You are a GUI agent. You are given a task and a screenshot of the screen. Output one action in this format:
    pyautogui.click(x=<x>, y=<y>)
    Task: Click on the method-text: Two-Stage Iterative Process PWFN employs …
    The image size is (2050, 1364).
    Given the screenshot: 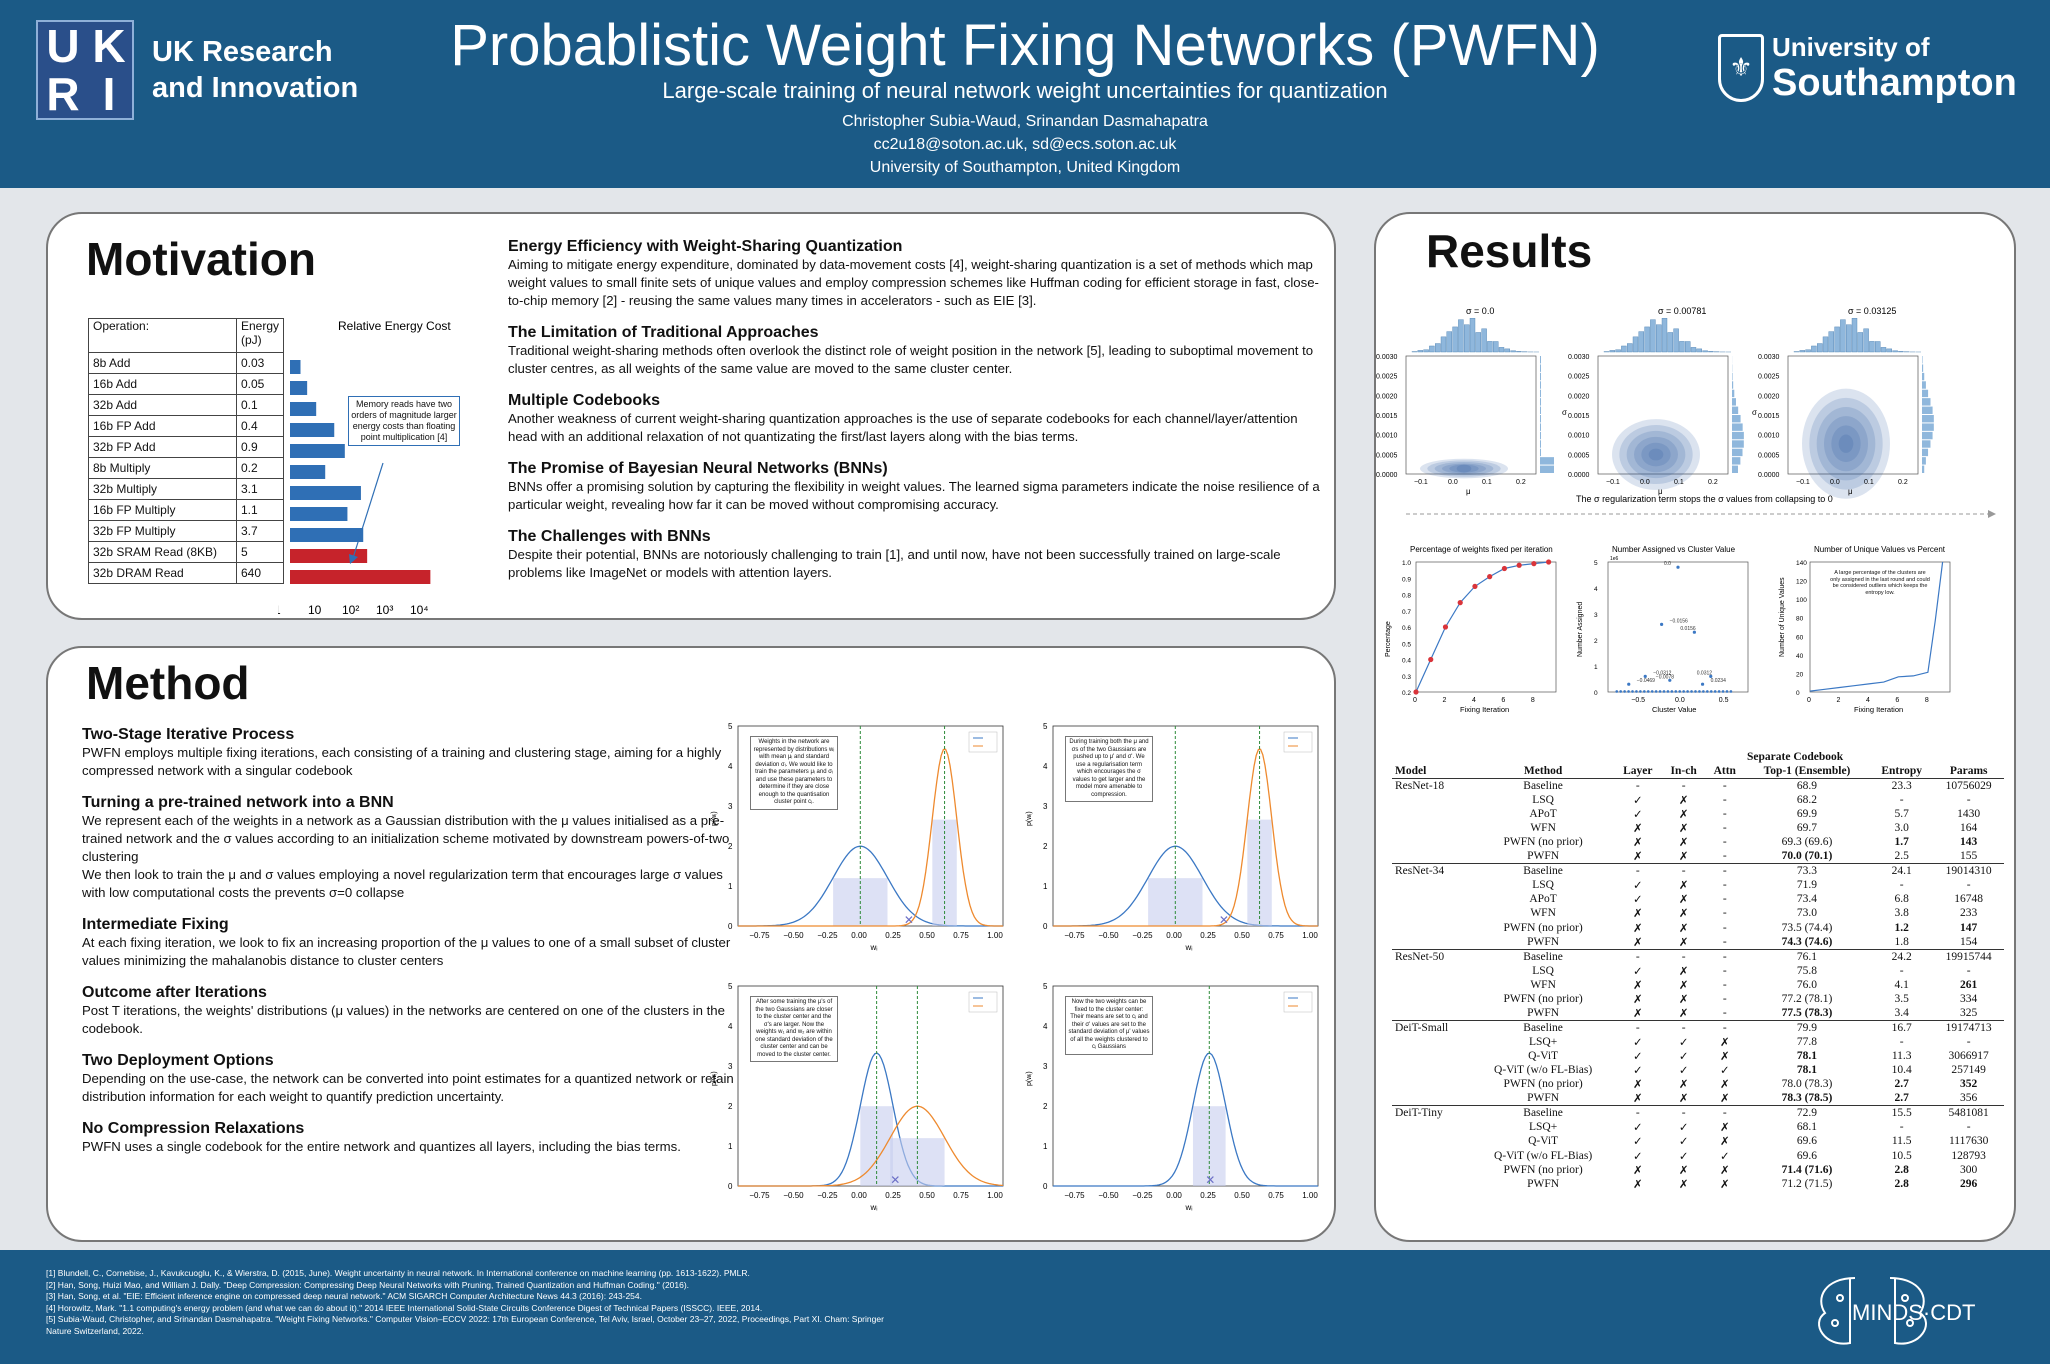 What is the action you would take?
    pyautogui.click(x=409, y=934)
    